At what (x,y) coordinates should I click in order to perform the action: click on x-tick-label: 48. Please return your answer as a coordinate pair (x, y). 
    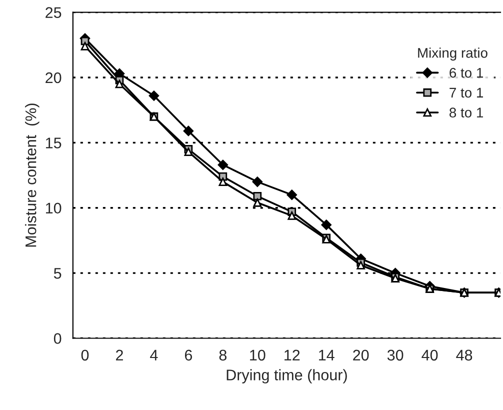
    Looking at the image, I should click on (464, 355).